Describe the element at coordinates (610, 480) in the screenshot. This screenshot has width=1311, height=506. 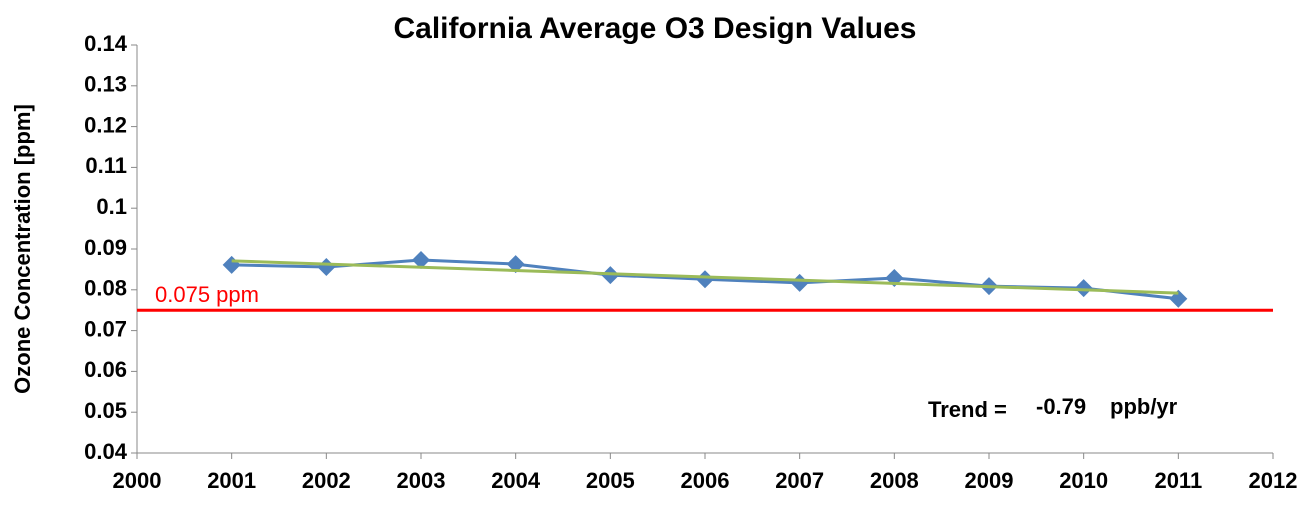
I see `x-tick-label: 2005` at that location.